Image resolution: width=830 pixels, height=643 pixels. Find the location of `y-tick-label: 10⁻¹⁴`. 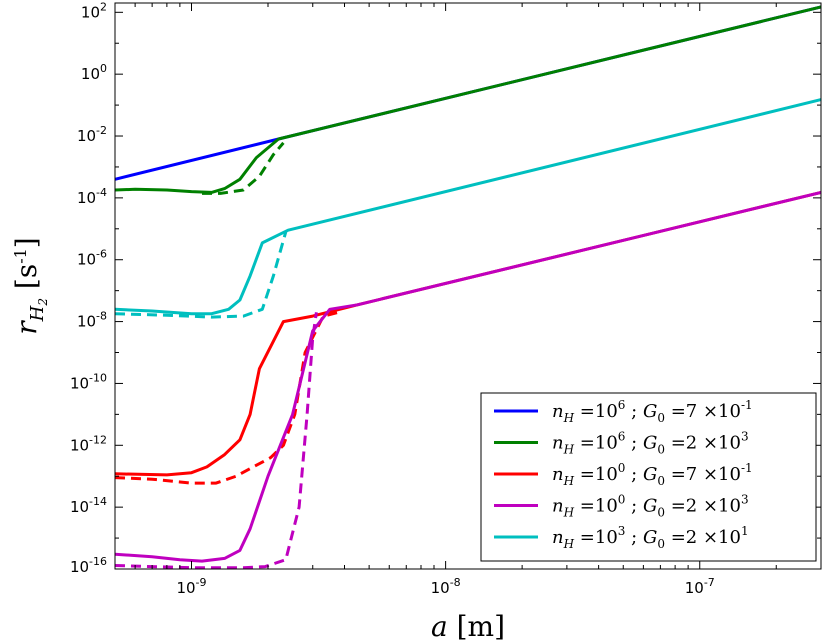

y-tick-label: 10⁻¹⁴ is located at coordinates (88, 505).